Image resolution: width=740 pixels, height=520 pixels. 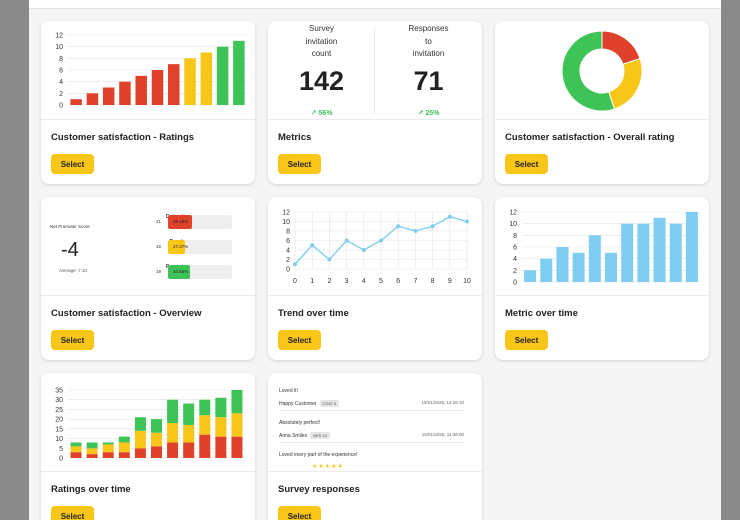 What do you see at coordinates (200, 272) in the screenshot?
I see `nps-group-bar: 34.55%` at bounding box center [200, 272].